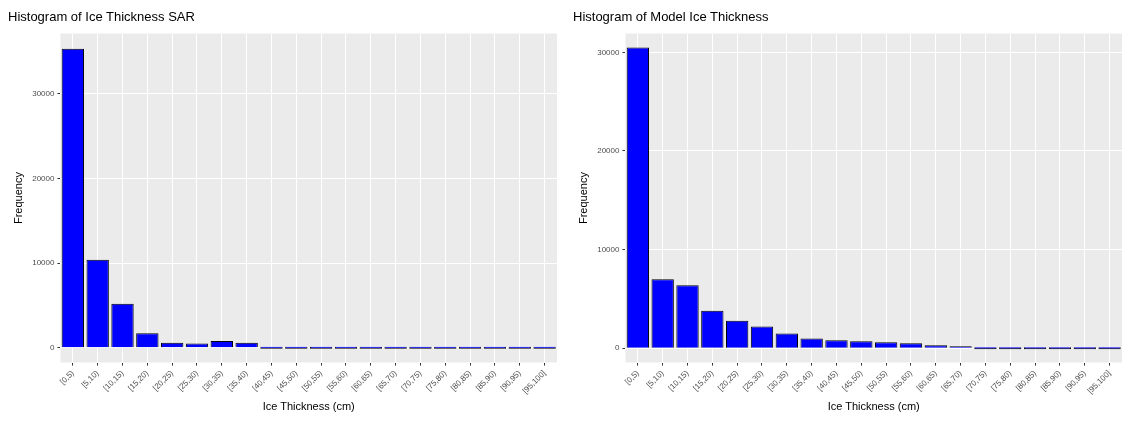 This screenshot has width=1134, height=424. What do you see at coordinates (671, 17) in the screenshot?
I see `chart-title: Histogram of Model Ice Thickness` at bounding box center [671, 17].